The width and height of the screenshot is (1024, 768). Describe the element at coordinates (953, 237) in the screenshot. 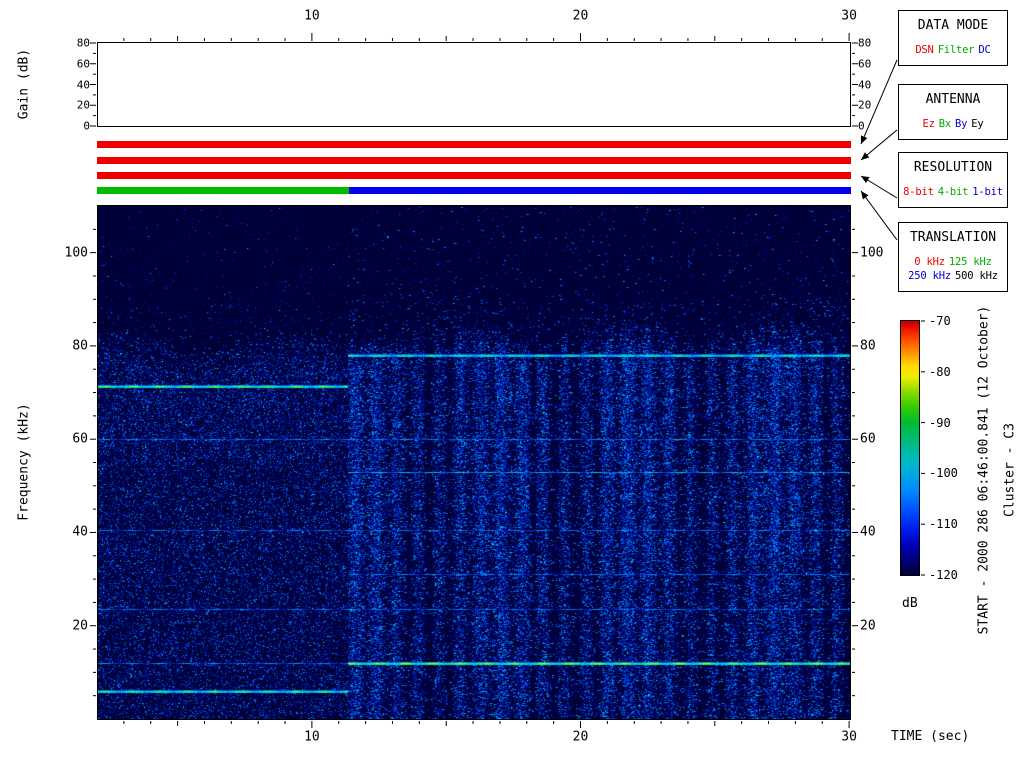

I see `translation-legend-title: TRANSLATION` at that location.